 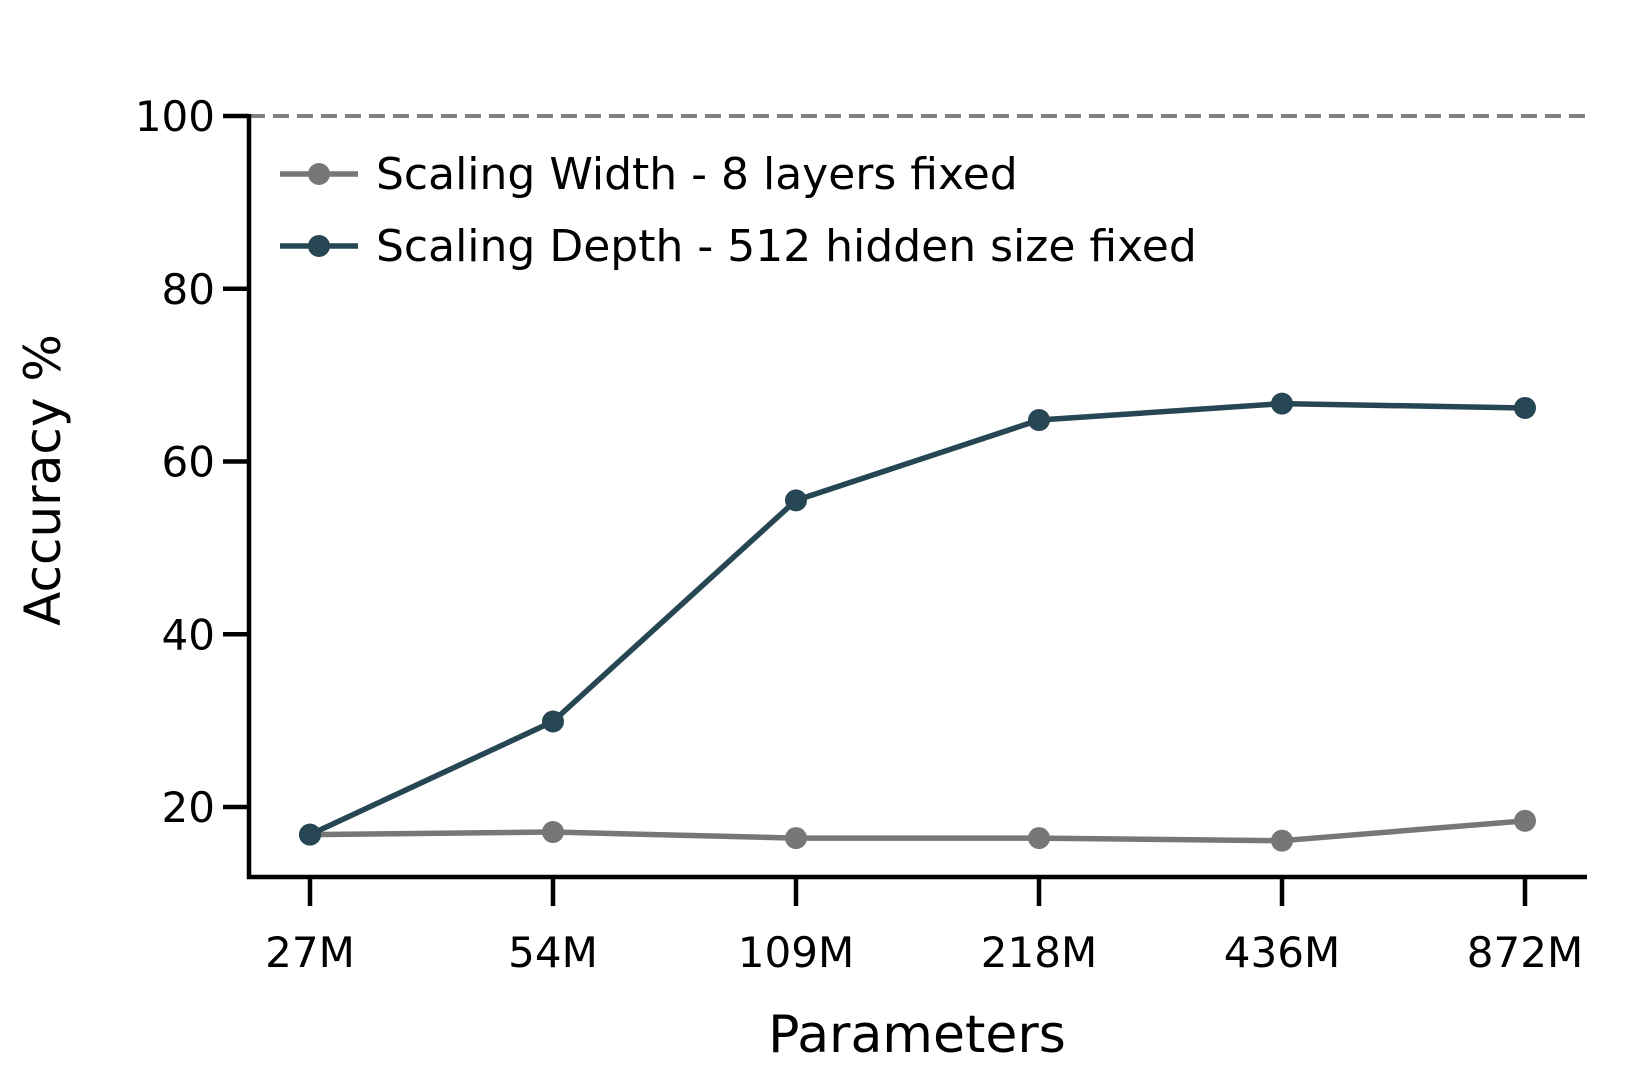 What do you see at coordinates (796, 952) in the screenshot?
I see `x-tick-label: 109M` at bounding box center [796, 952].